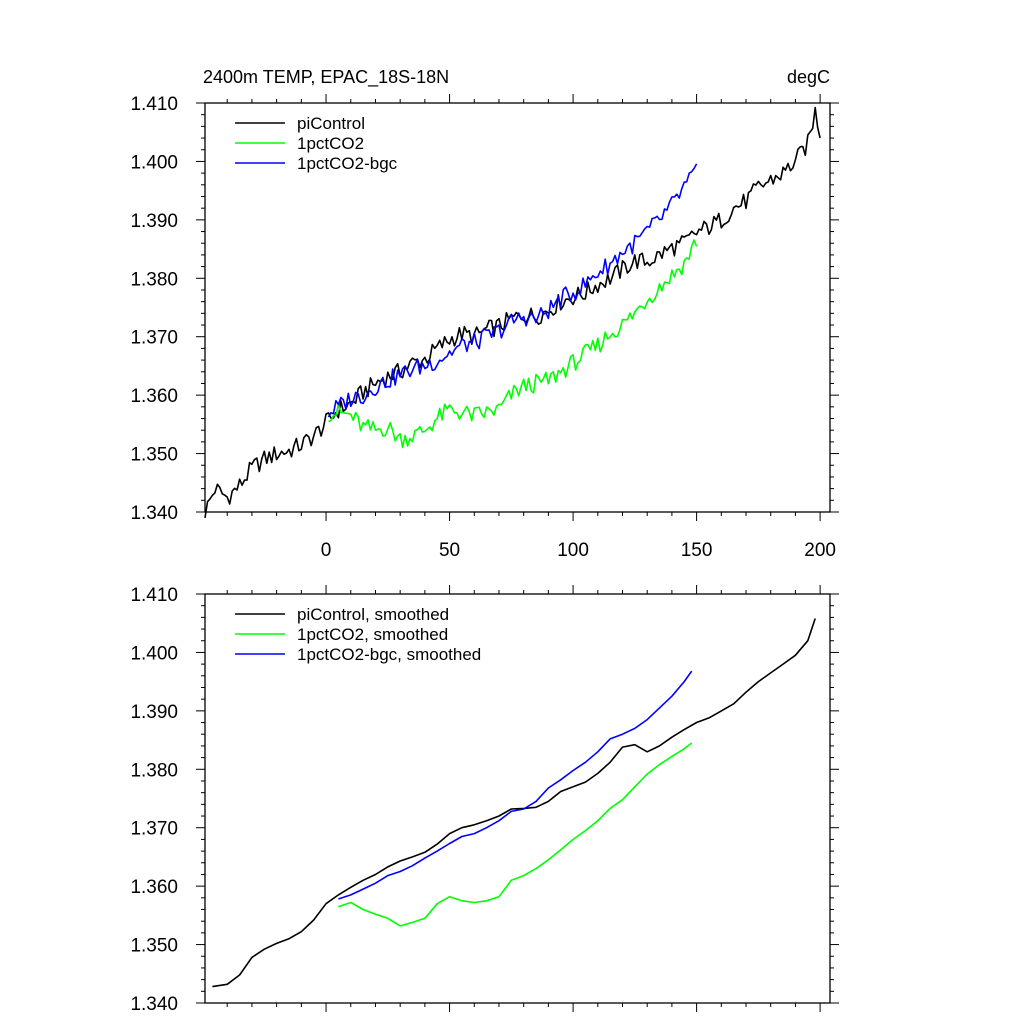  What do you see at coordinates (573, 550) in the screenshot?
I see `x-tick-label: 100` at bounding box center [573, 550].